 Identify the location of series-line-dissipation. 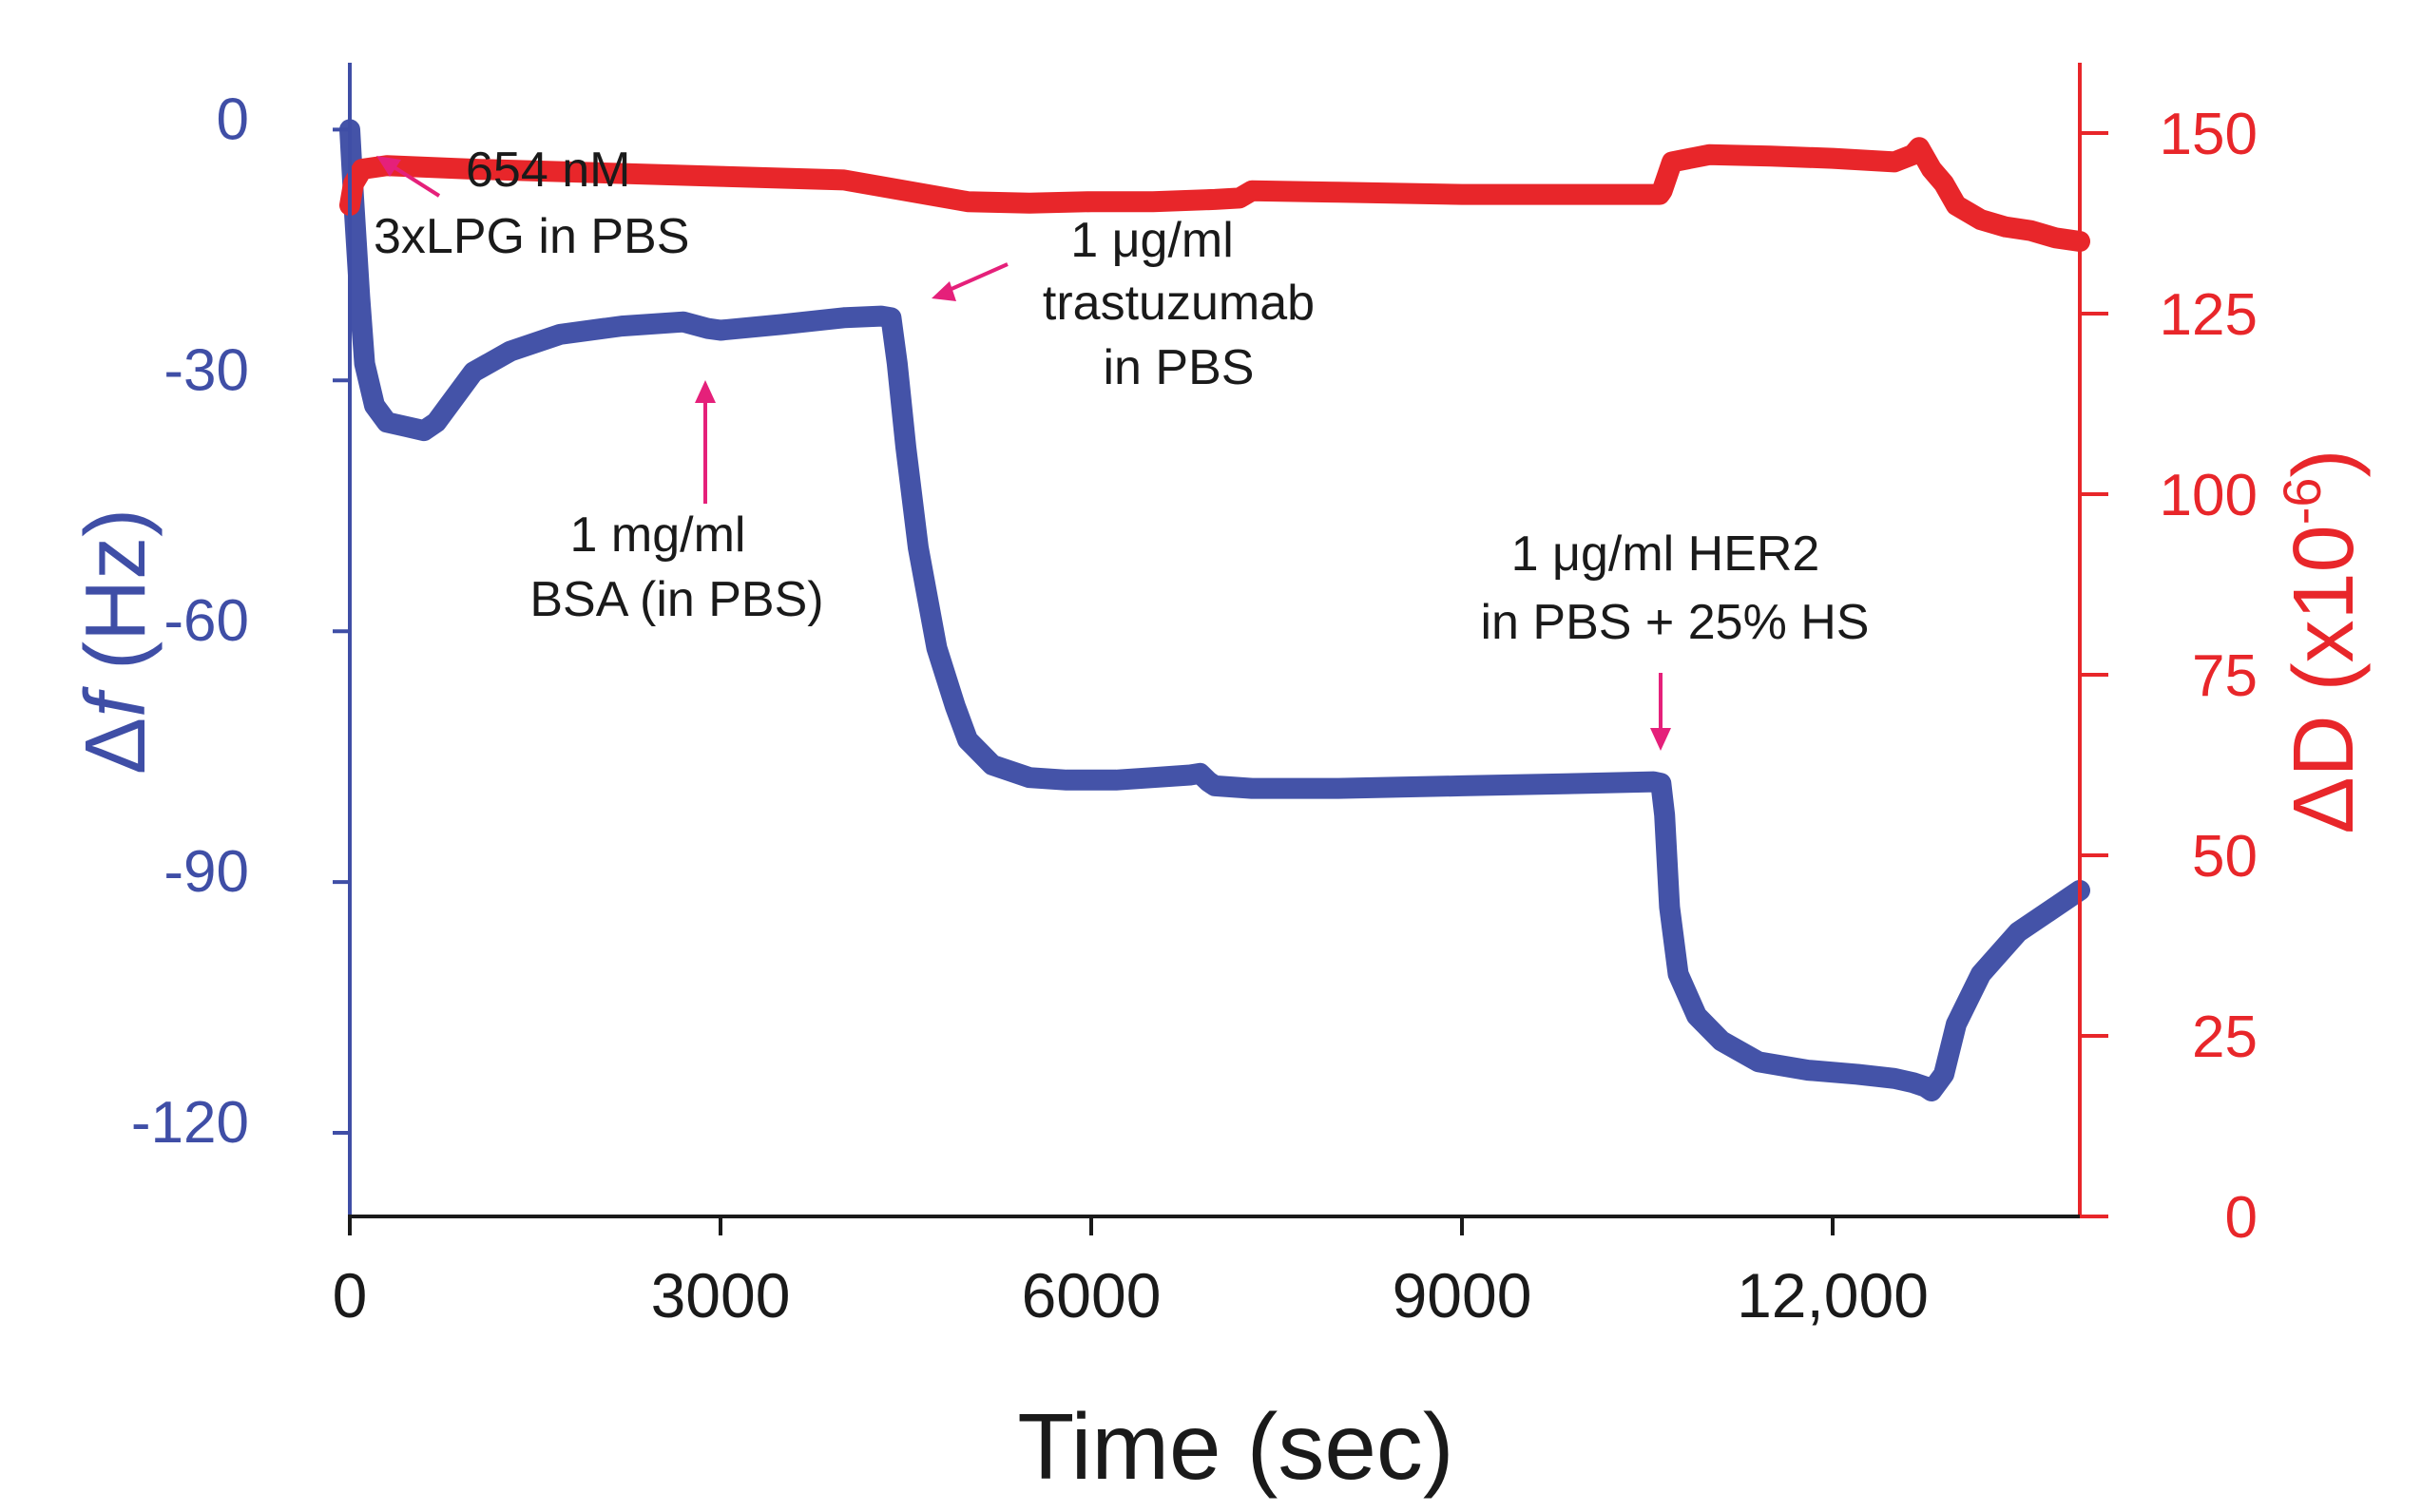
(1214, 194).